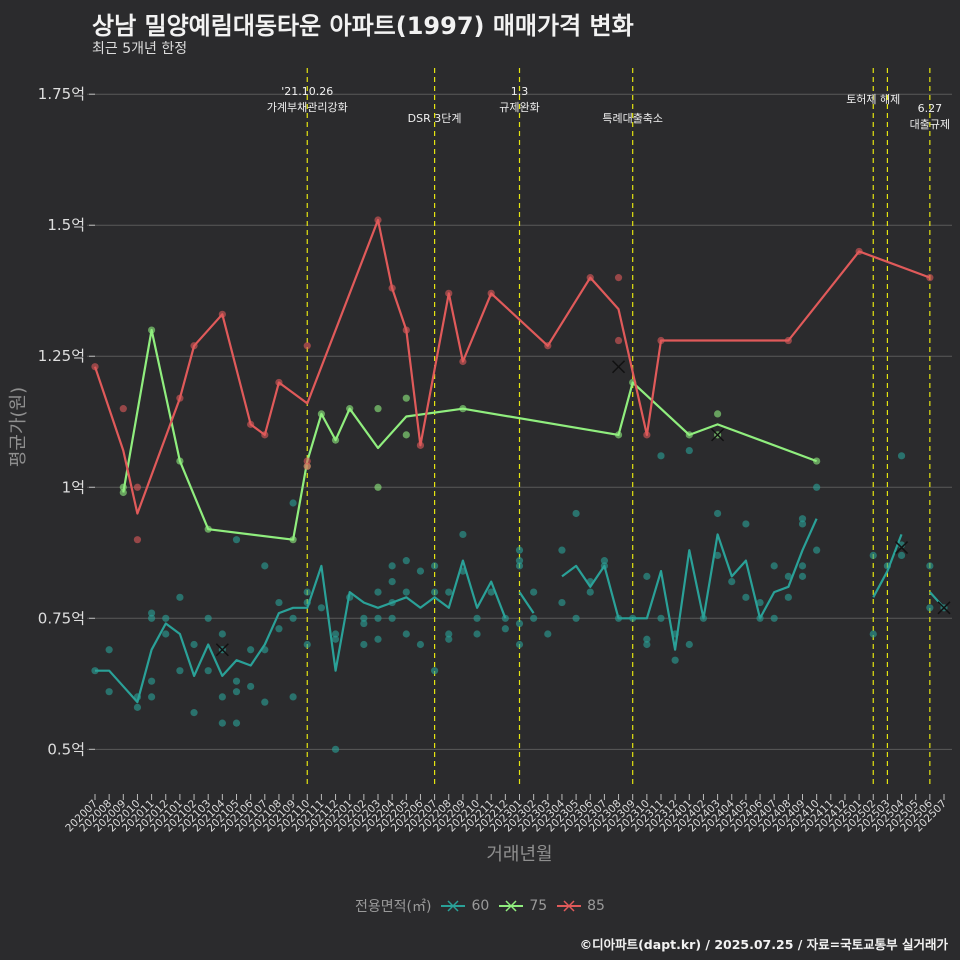 The width and height of the screenshot is (960, 960). Describe the element at coordinates (61, 94) in the screenshot. I see `y-tick-label: 1.75억` at that location.